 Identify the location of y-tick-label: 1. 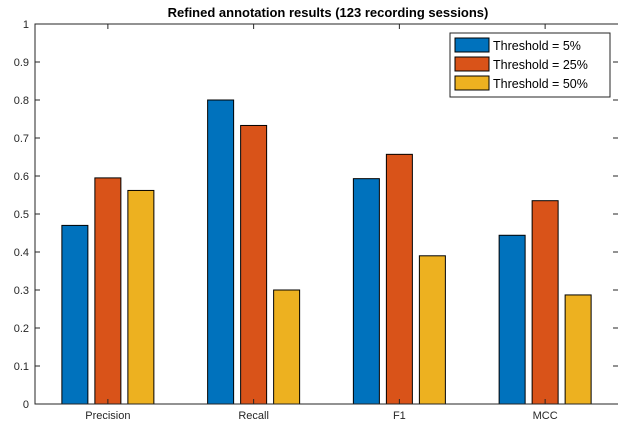
(26, 25).